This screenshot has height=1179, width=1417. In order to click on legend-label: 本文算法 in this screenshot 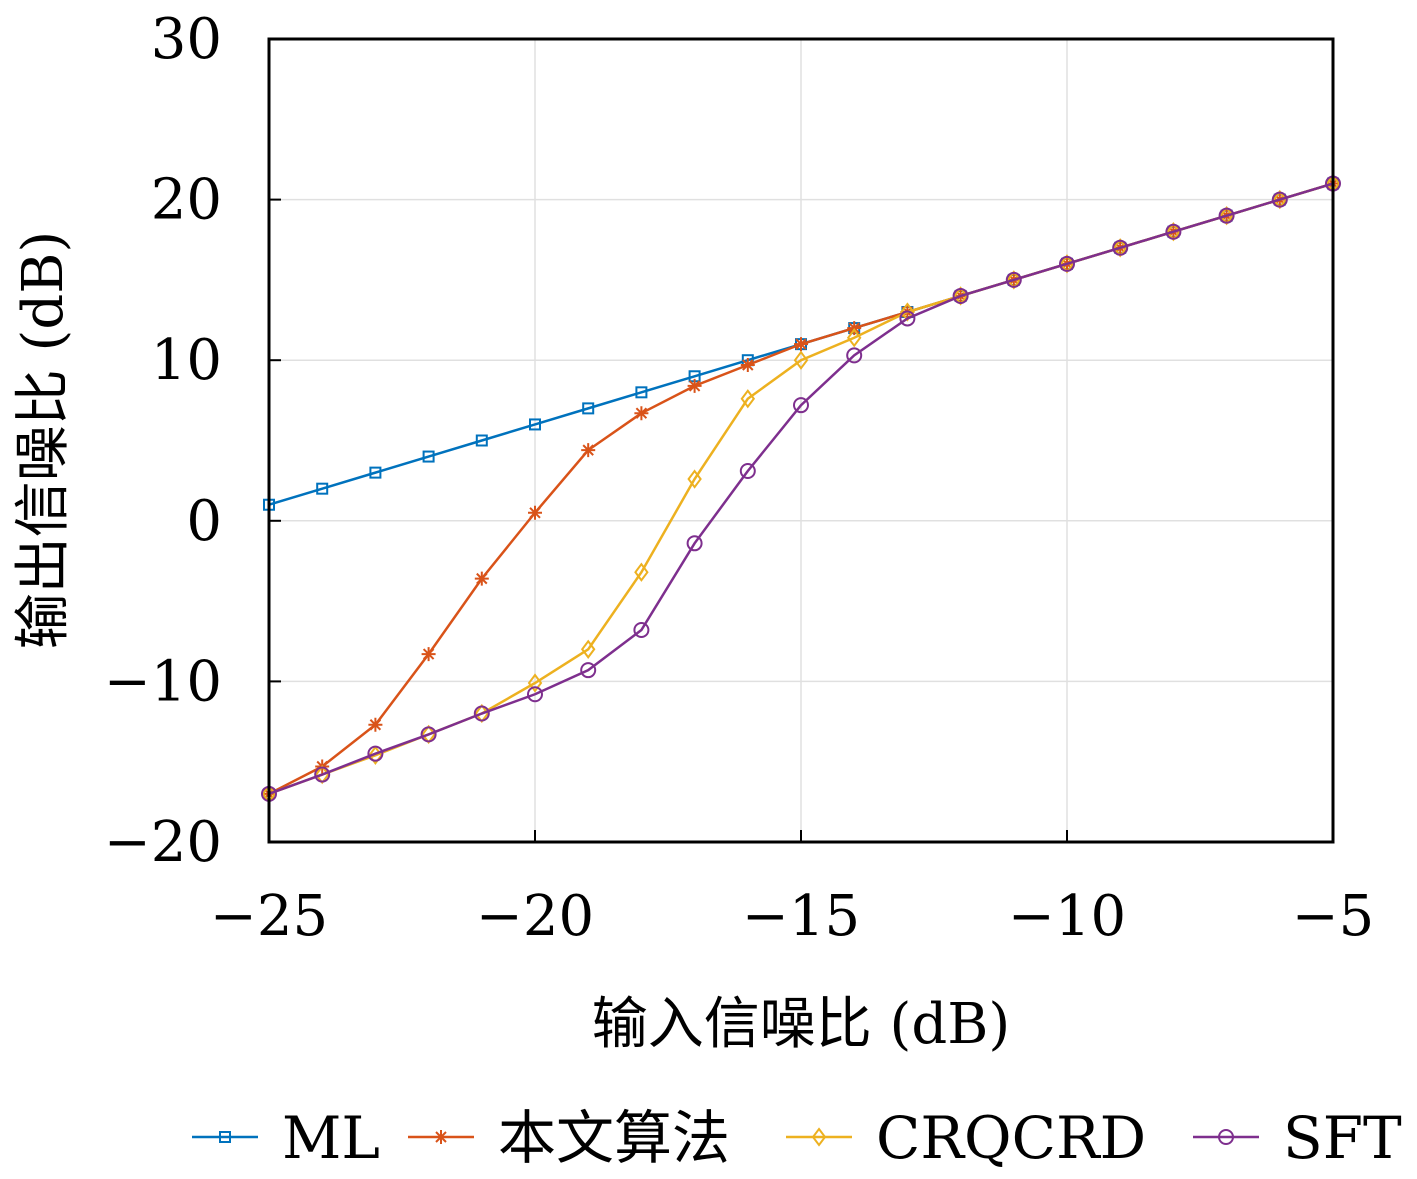, I will do `click(614, 1138)`.